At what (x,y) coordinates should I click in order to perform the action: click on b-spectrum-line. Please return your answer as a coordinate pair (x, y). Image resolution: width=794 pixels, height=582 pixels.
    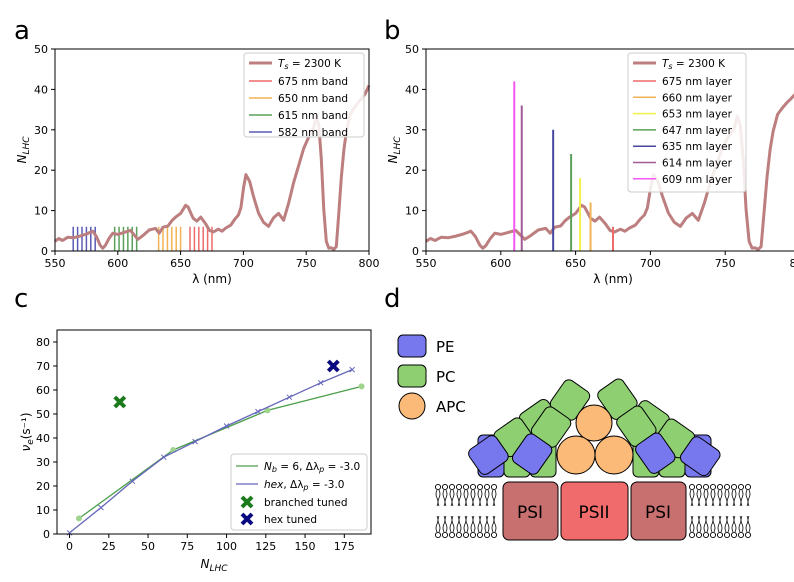
    Looking at the image, I should click on (609, 172).